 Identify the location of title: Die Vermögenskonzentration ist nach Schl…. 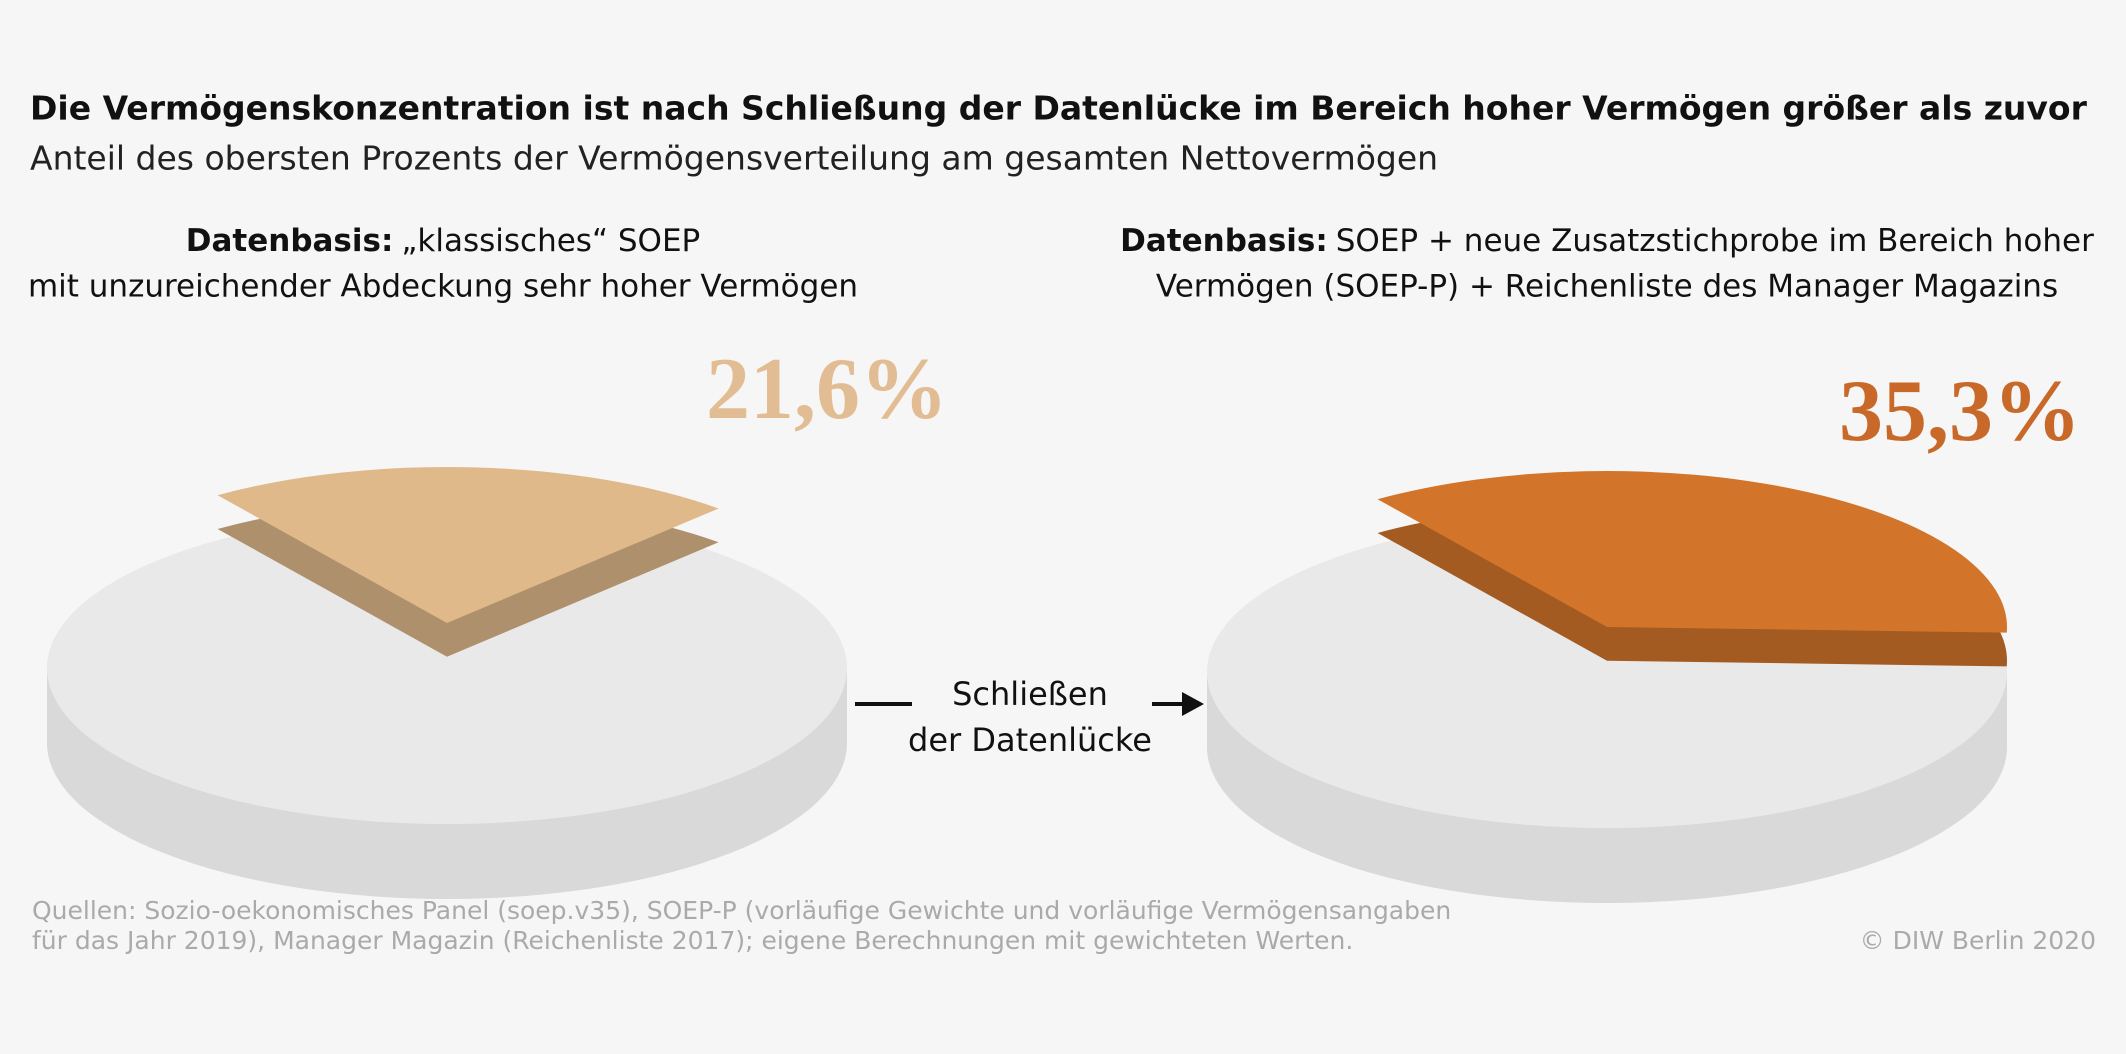
(1059, 108).